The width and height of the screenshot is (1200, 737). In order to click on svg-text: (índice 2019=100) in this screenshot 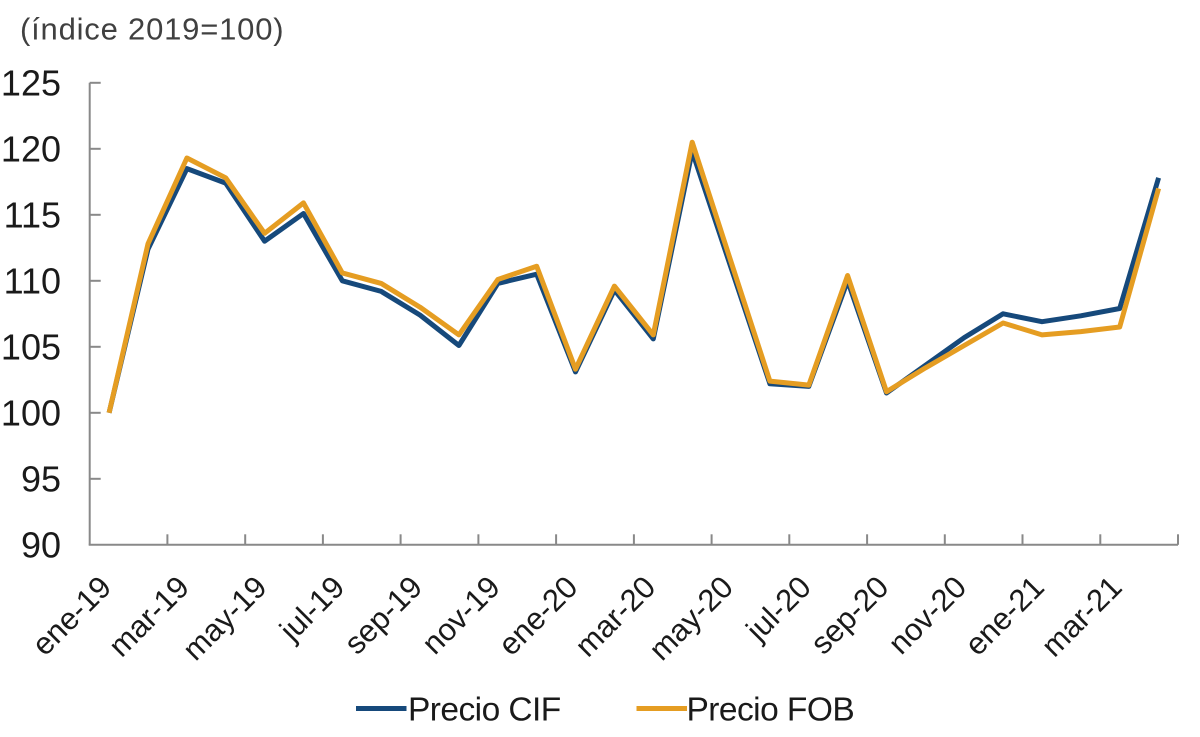, I will do `click(152, 29)`.